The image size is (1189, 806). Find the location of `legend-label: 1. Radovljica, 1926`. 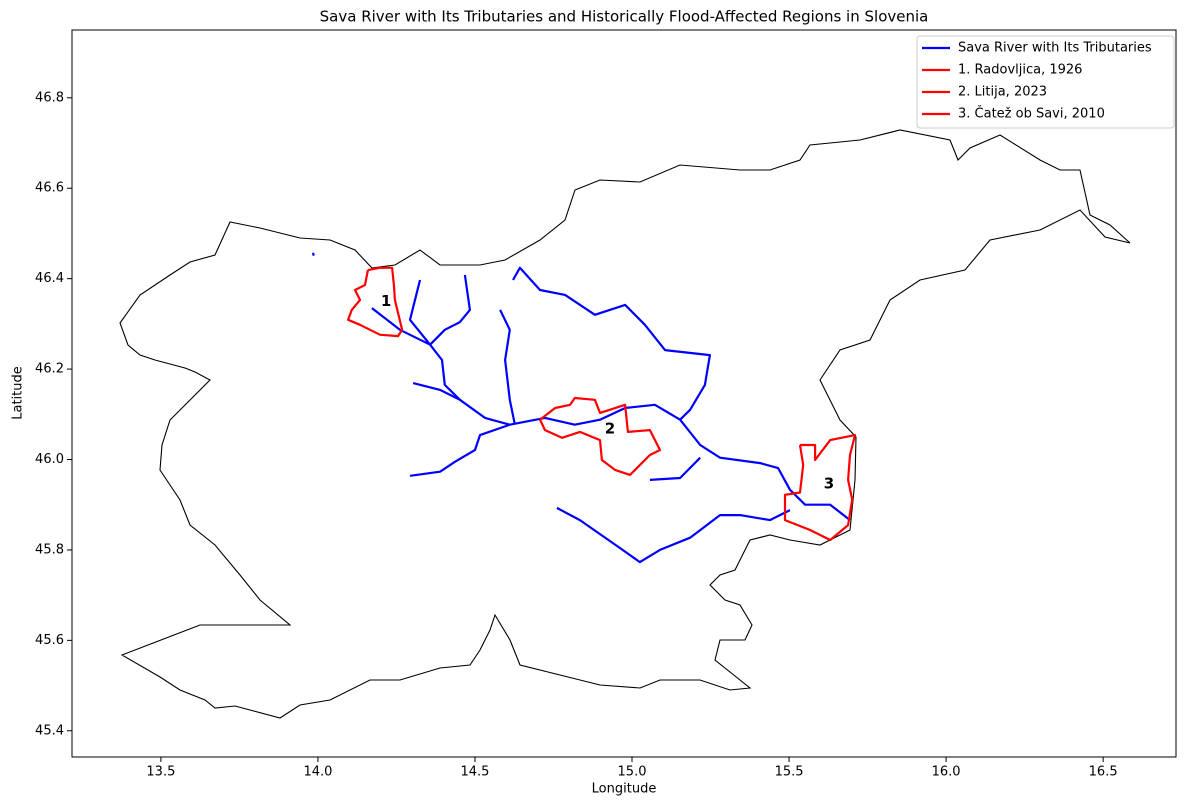

legend-label: 1. Radovljica, 1926 is located at coordinates (1020, 70).